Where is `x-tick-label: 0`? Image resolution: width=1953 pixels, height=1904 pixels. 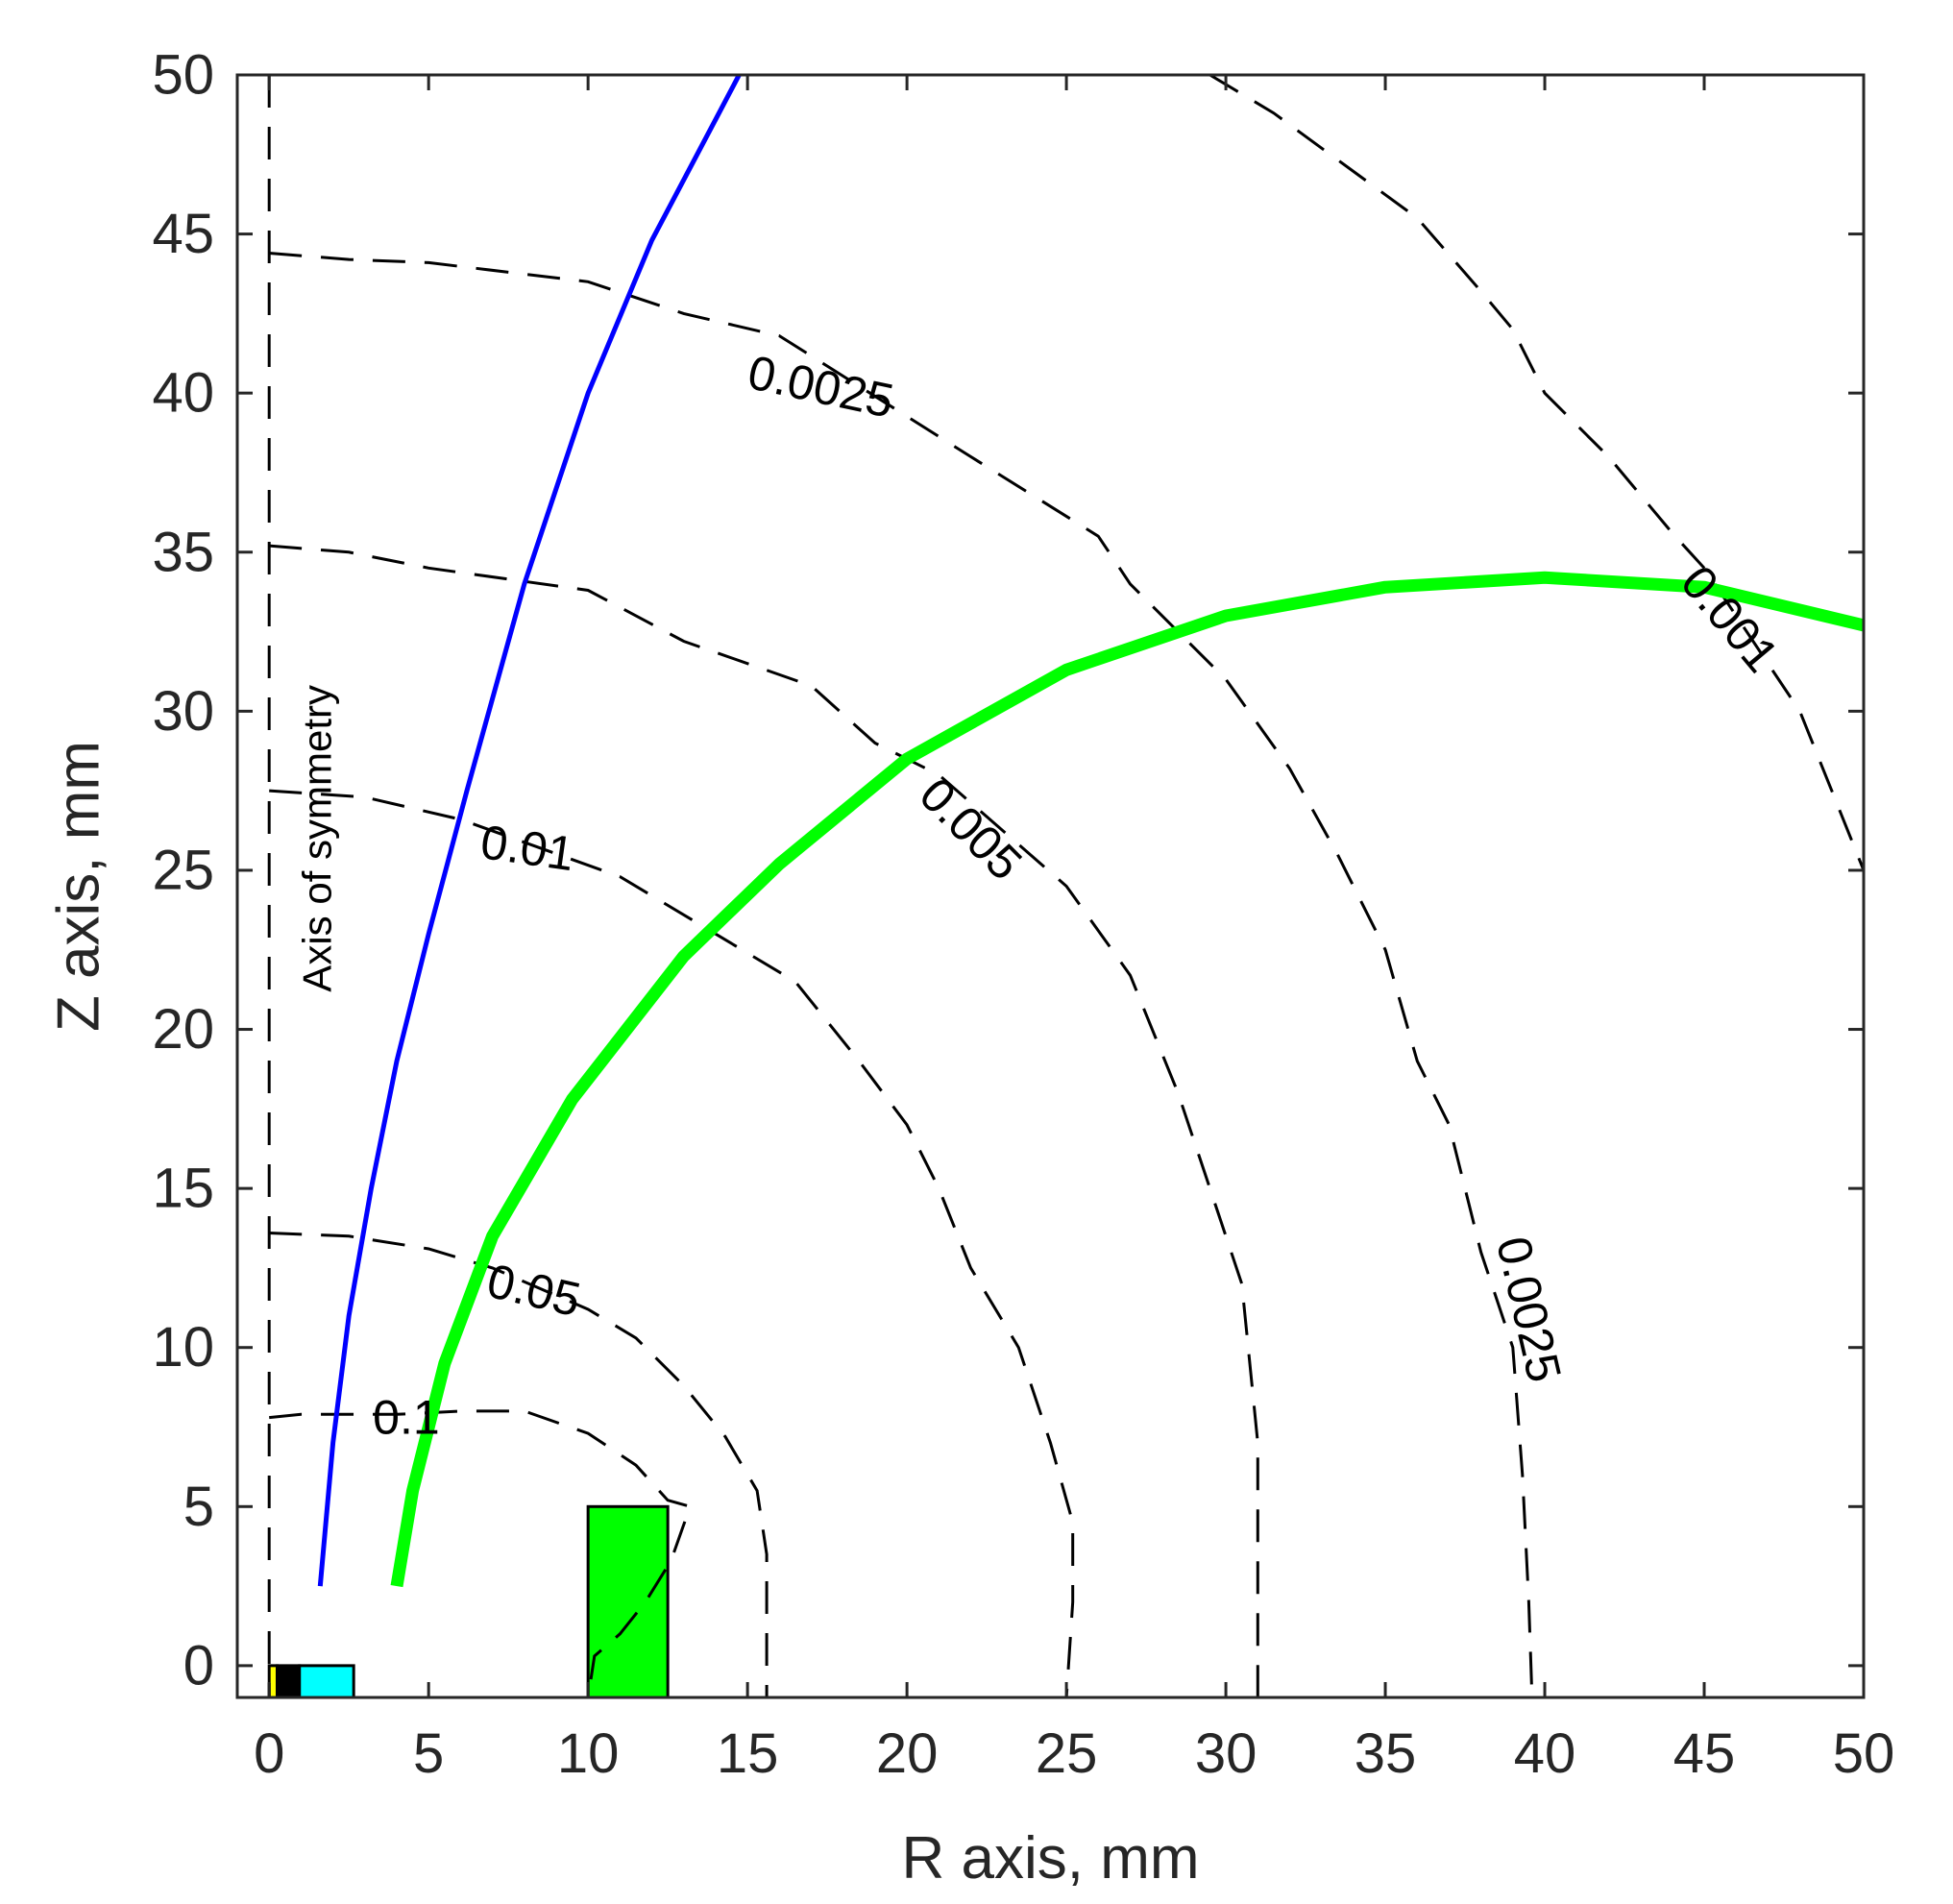
x-tick-label: 0 is located at coordinates (269, 1753).